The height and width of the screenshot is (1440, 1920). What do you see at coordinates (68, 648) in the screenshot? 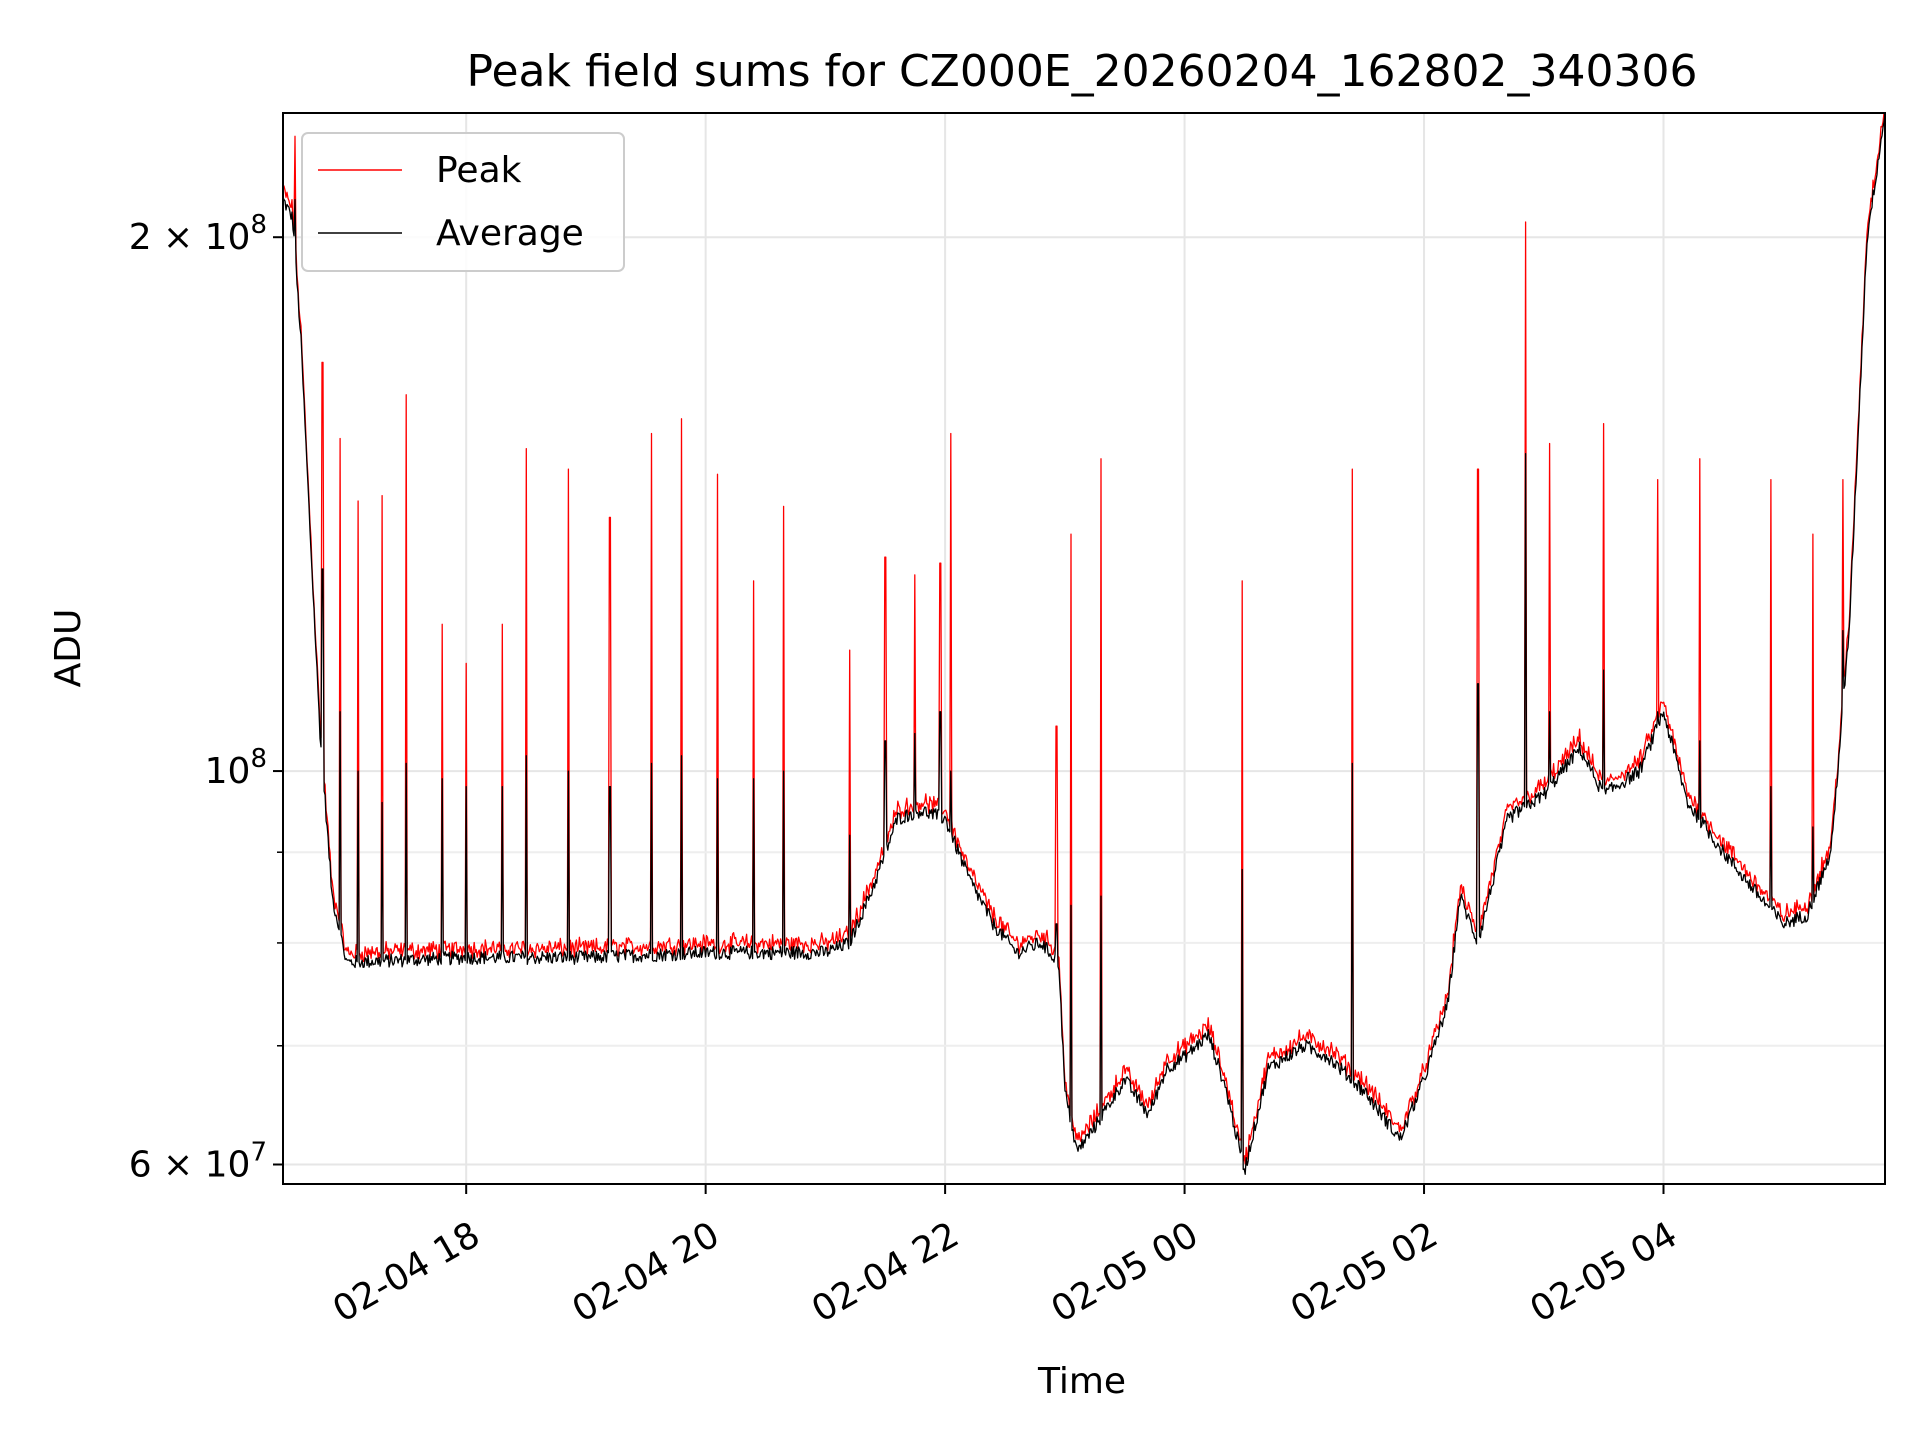
I see `y-axis-label: ADU` at bounding box center [68, 648].